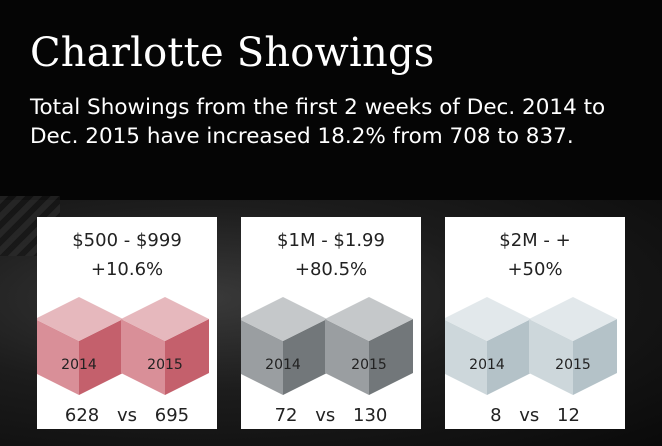 The height and width of the screenshot is (446, 662). I want to click on value-2015: 12, so click(568, 415).